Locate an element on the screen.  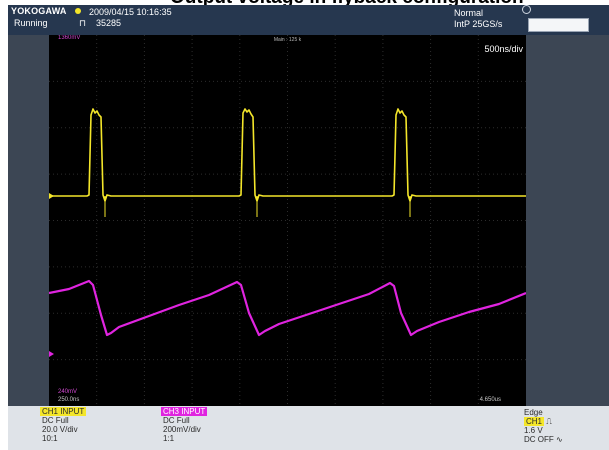
trigger-mode: Normal is located at coordinates (469, 13).